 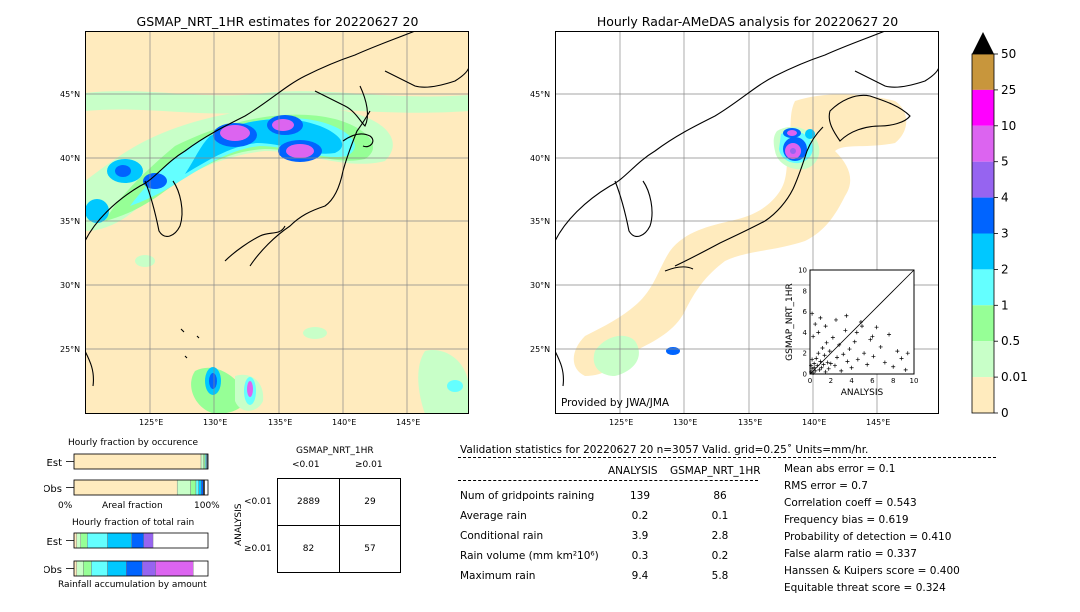 I want to click on left-lat-tick: 30°N, so click(x=70, y=285).